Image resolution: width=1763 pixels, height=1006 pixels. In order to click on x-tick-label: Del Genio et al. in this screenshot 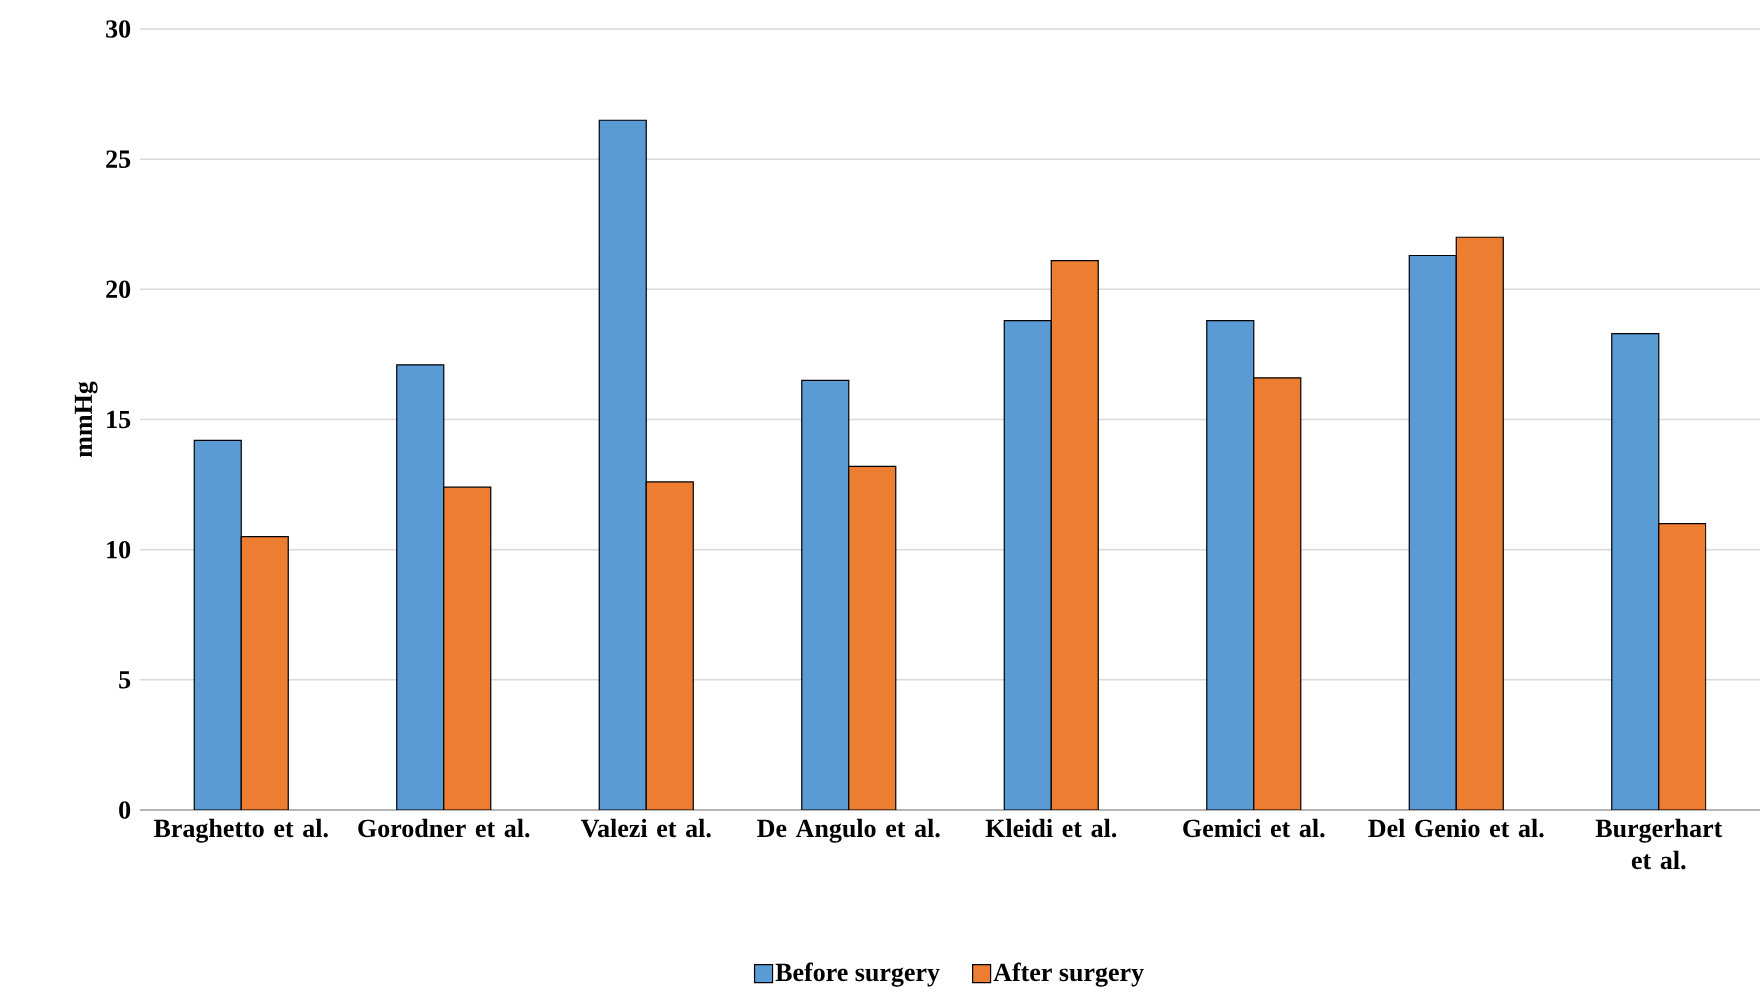, I will do `click(1456, 828)`.